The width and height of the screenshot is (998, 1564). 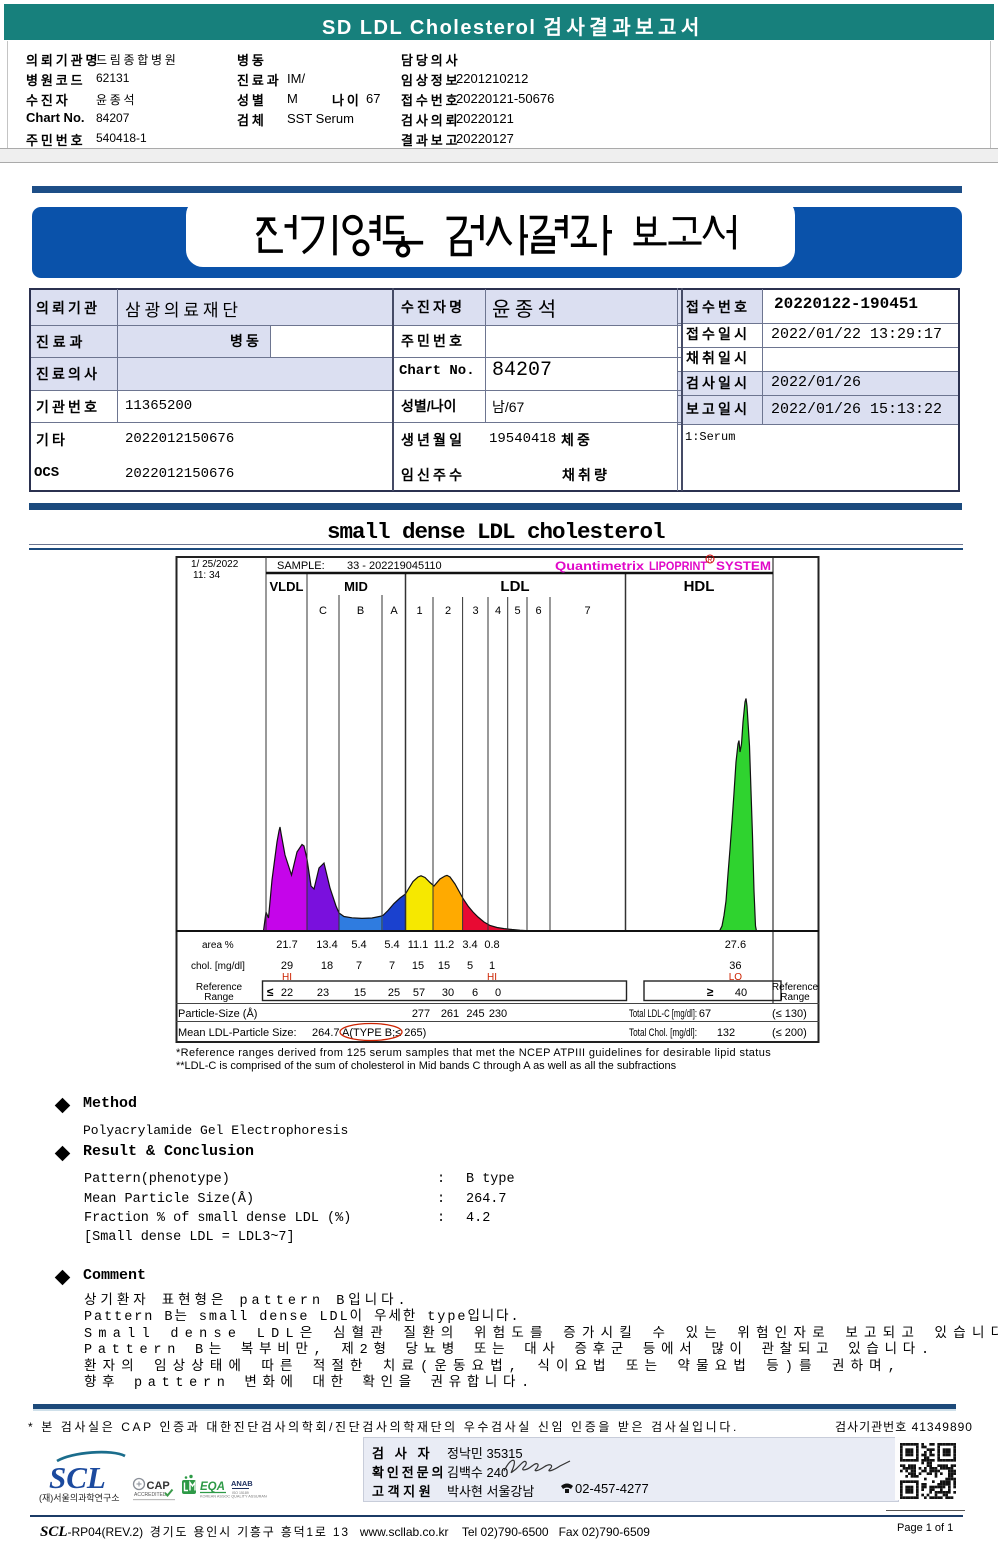 I want to click on svg-text: 11.1, so click(x=418, y=945).